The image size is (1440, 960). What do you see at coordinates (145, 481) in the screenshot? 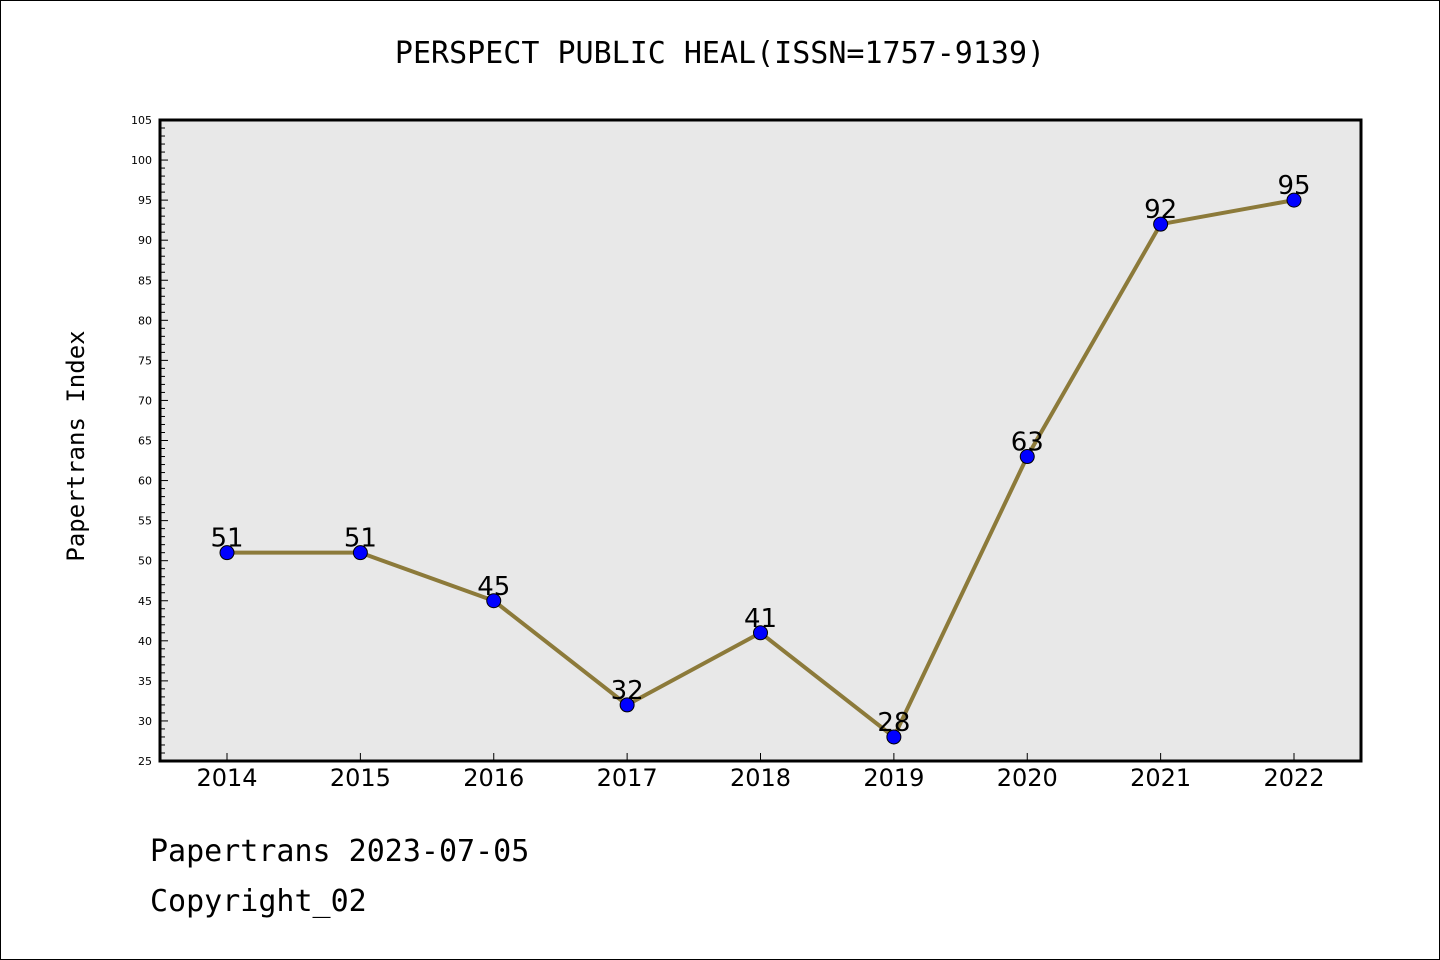
I see `y-tick-label: 60` at bounding box center [145, 481].